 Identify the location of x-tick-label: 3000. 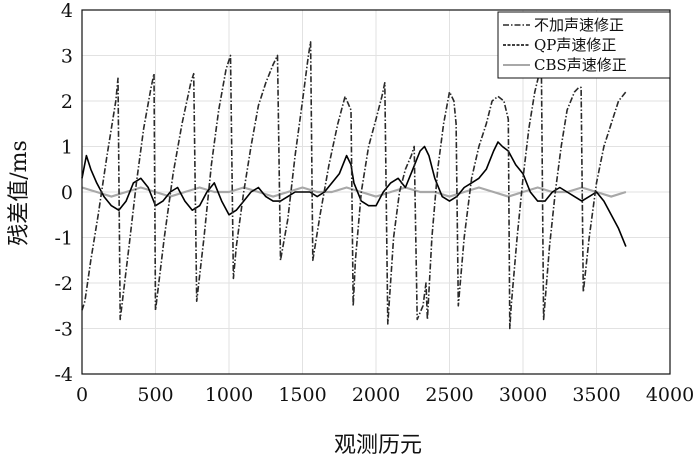
(523, 395).